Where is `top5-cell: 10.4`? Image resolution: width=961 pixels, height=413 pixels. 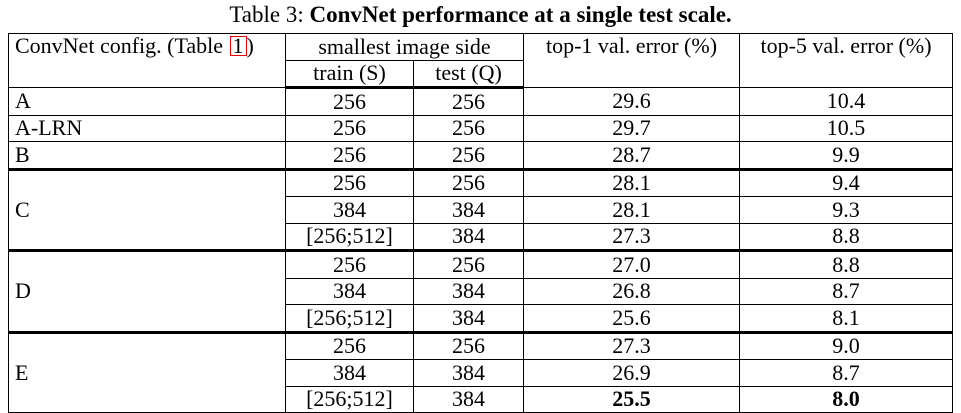 top5-cell: 10.4 is located at coordinates (846, 101).